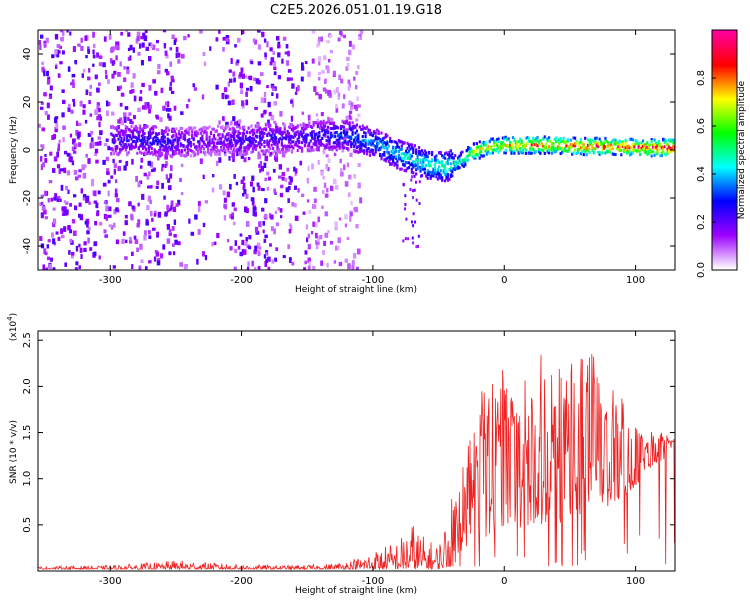 This screenshot has height=600, width=750. I want to click on colorbar-tick-label: 0.2, so click(701, 222).